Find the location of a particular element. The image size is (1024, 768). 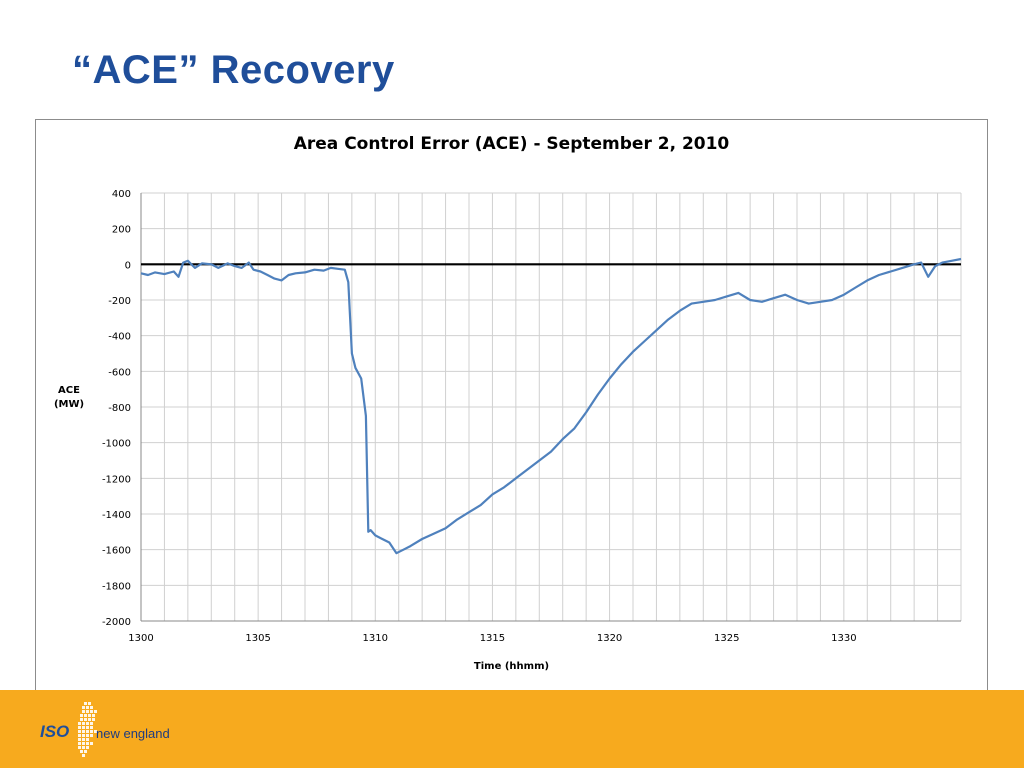

x-tick-label: 1320 is located at coordinates (609, 638).